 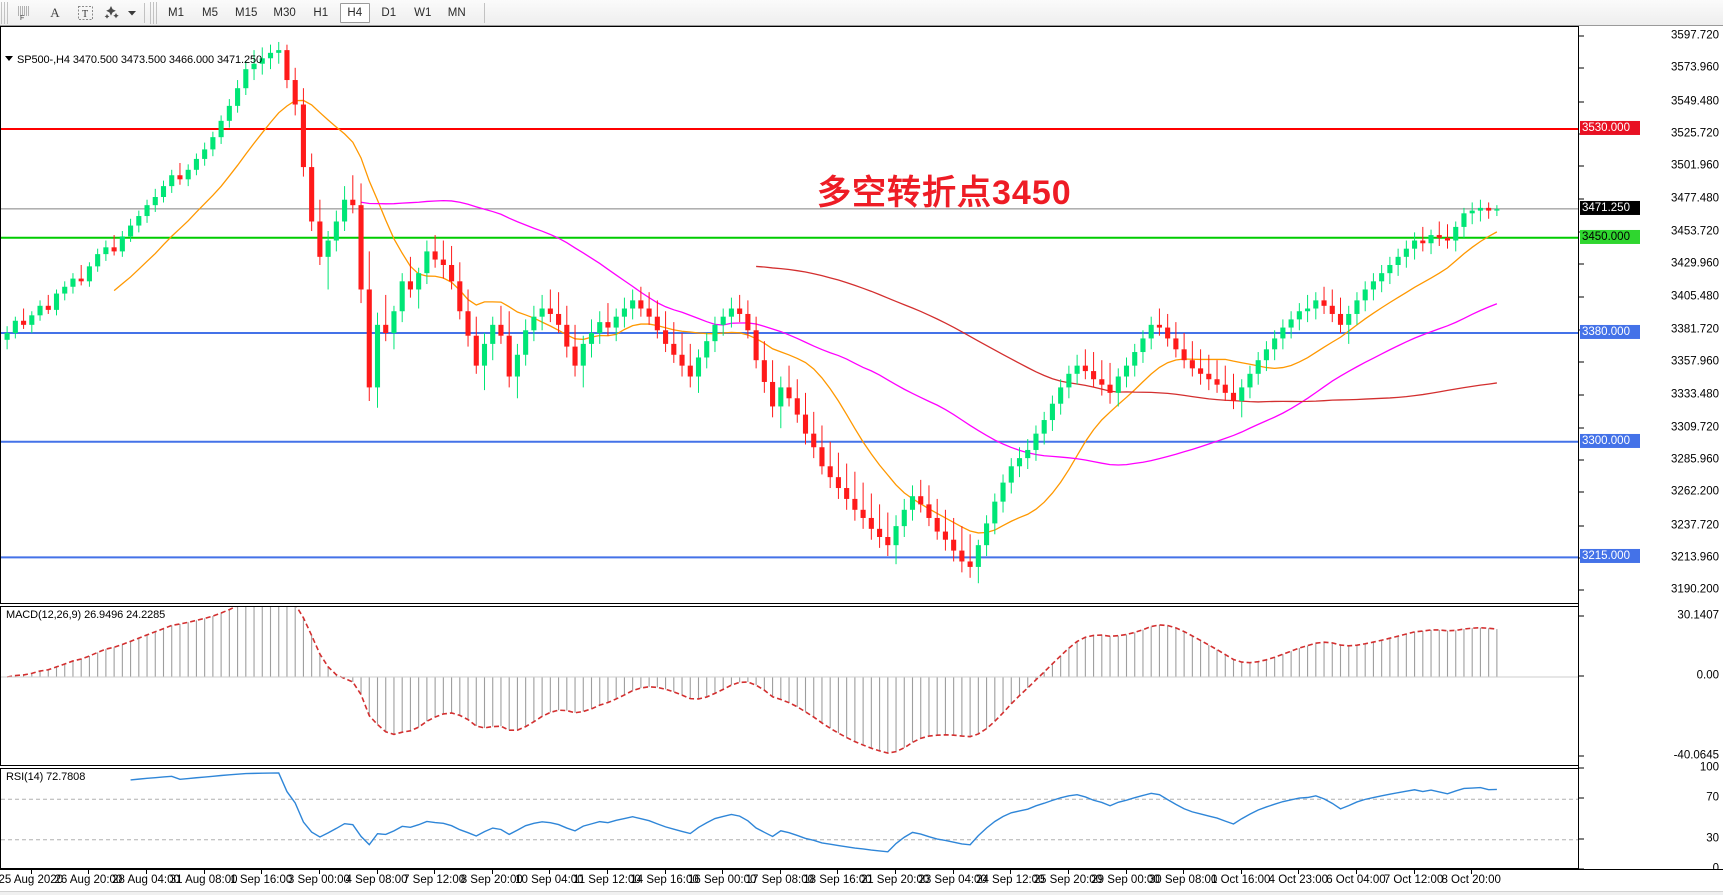 What do you see at coordinates (780, 880) in the screenshot?
I see `time-label-13: 17 Sep 08:00` at bounding box center [780, 880].